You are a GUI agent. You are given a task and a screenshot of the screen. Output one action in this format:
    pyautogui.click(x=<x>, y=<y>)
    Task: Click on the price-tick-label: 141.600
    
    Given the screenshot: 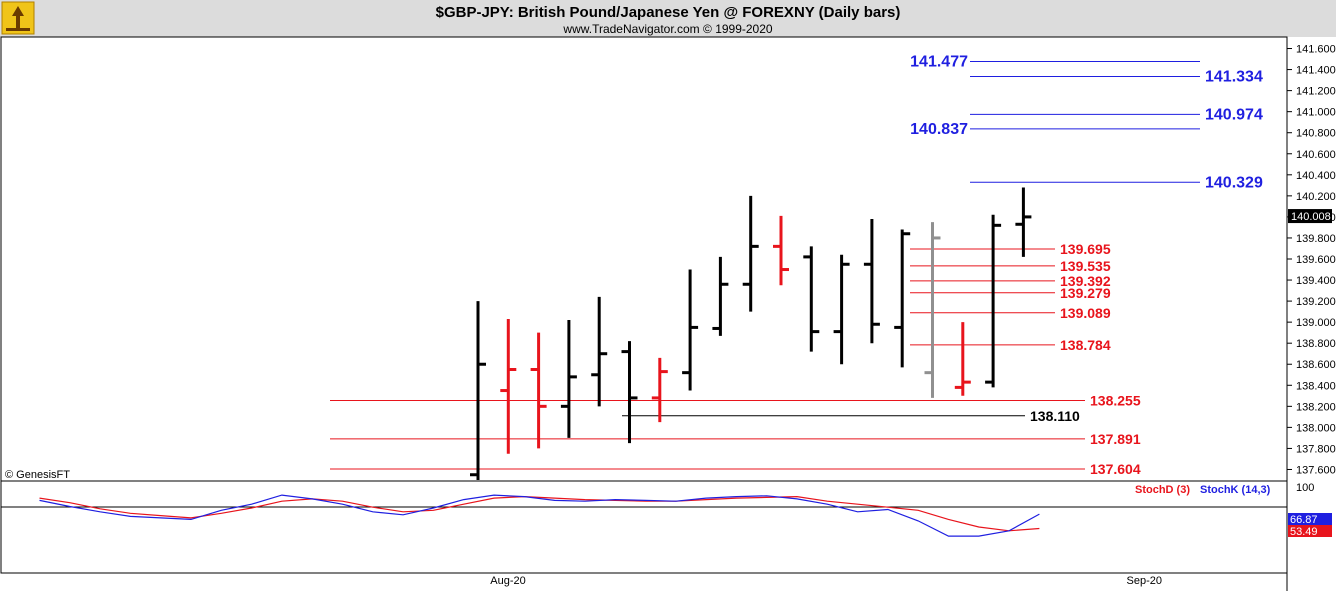 What is the action you would take?
    pyautogui.click(x=1316, y=50)
    